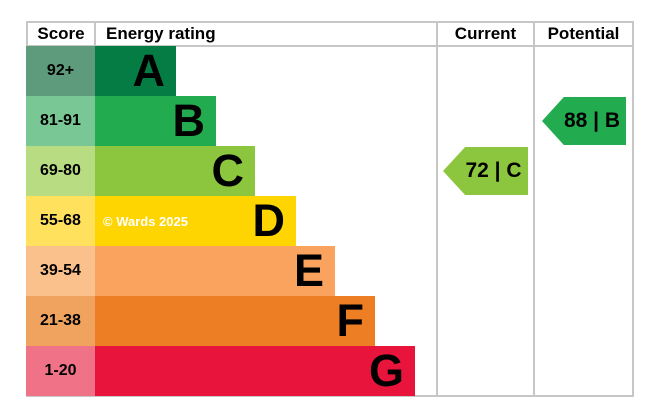  I want to click on band-score-range-B: 81-91, so click(60, 121).